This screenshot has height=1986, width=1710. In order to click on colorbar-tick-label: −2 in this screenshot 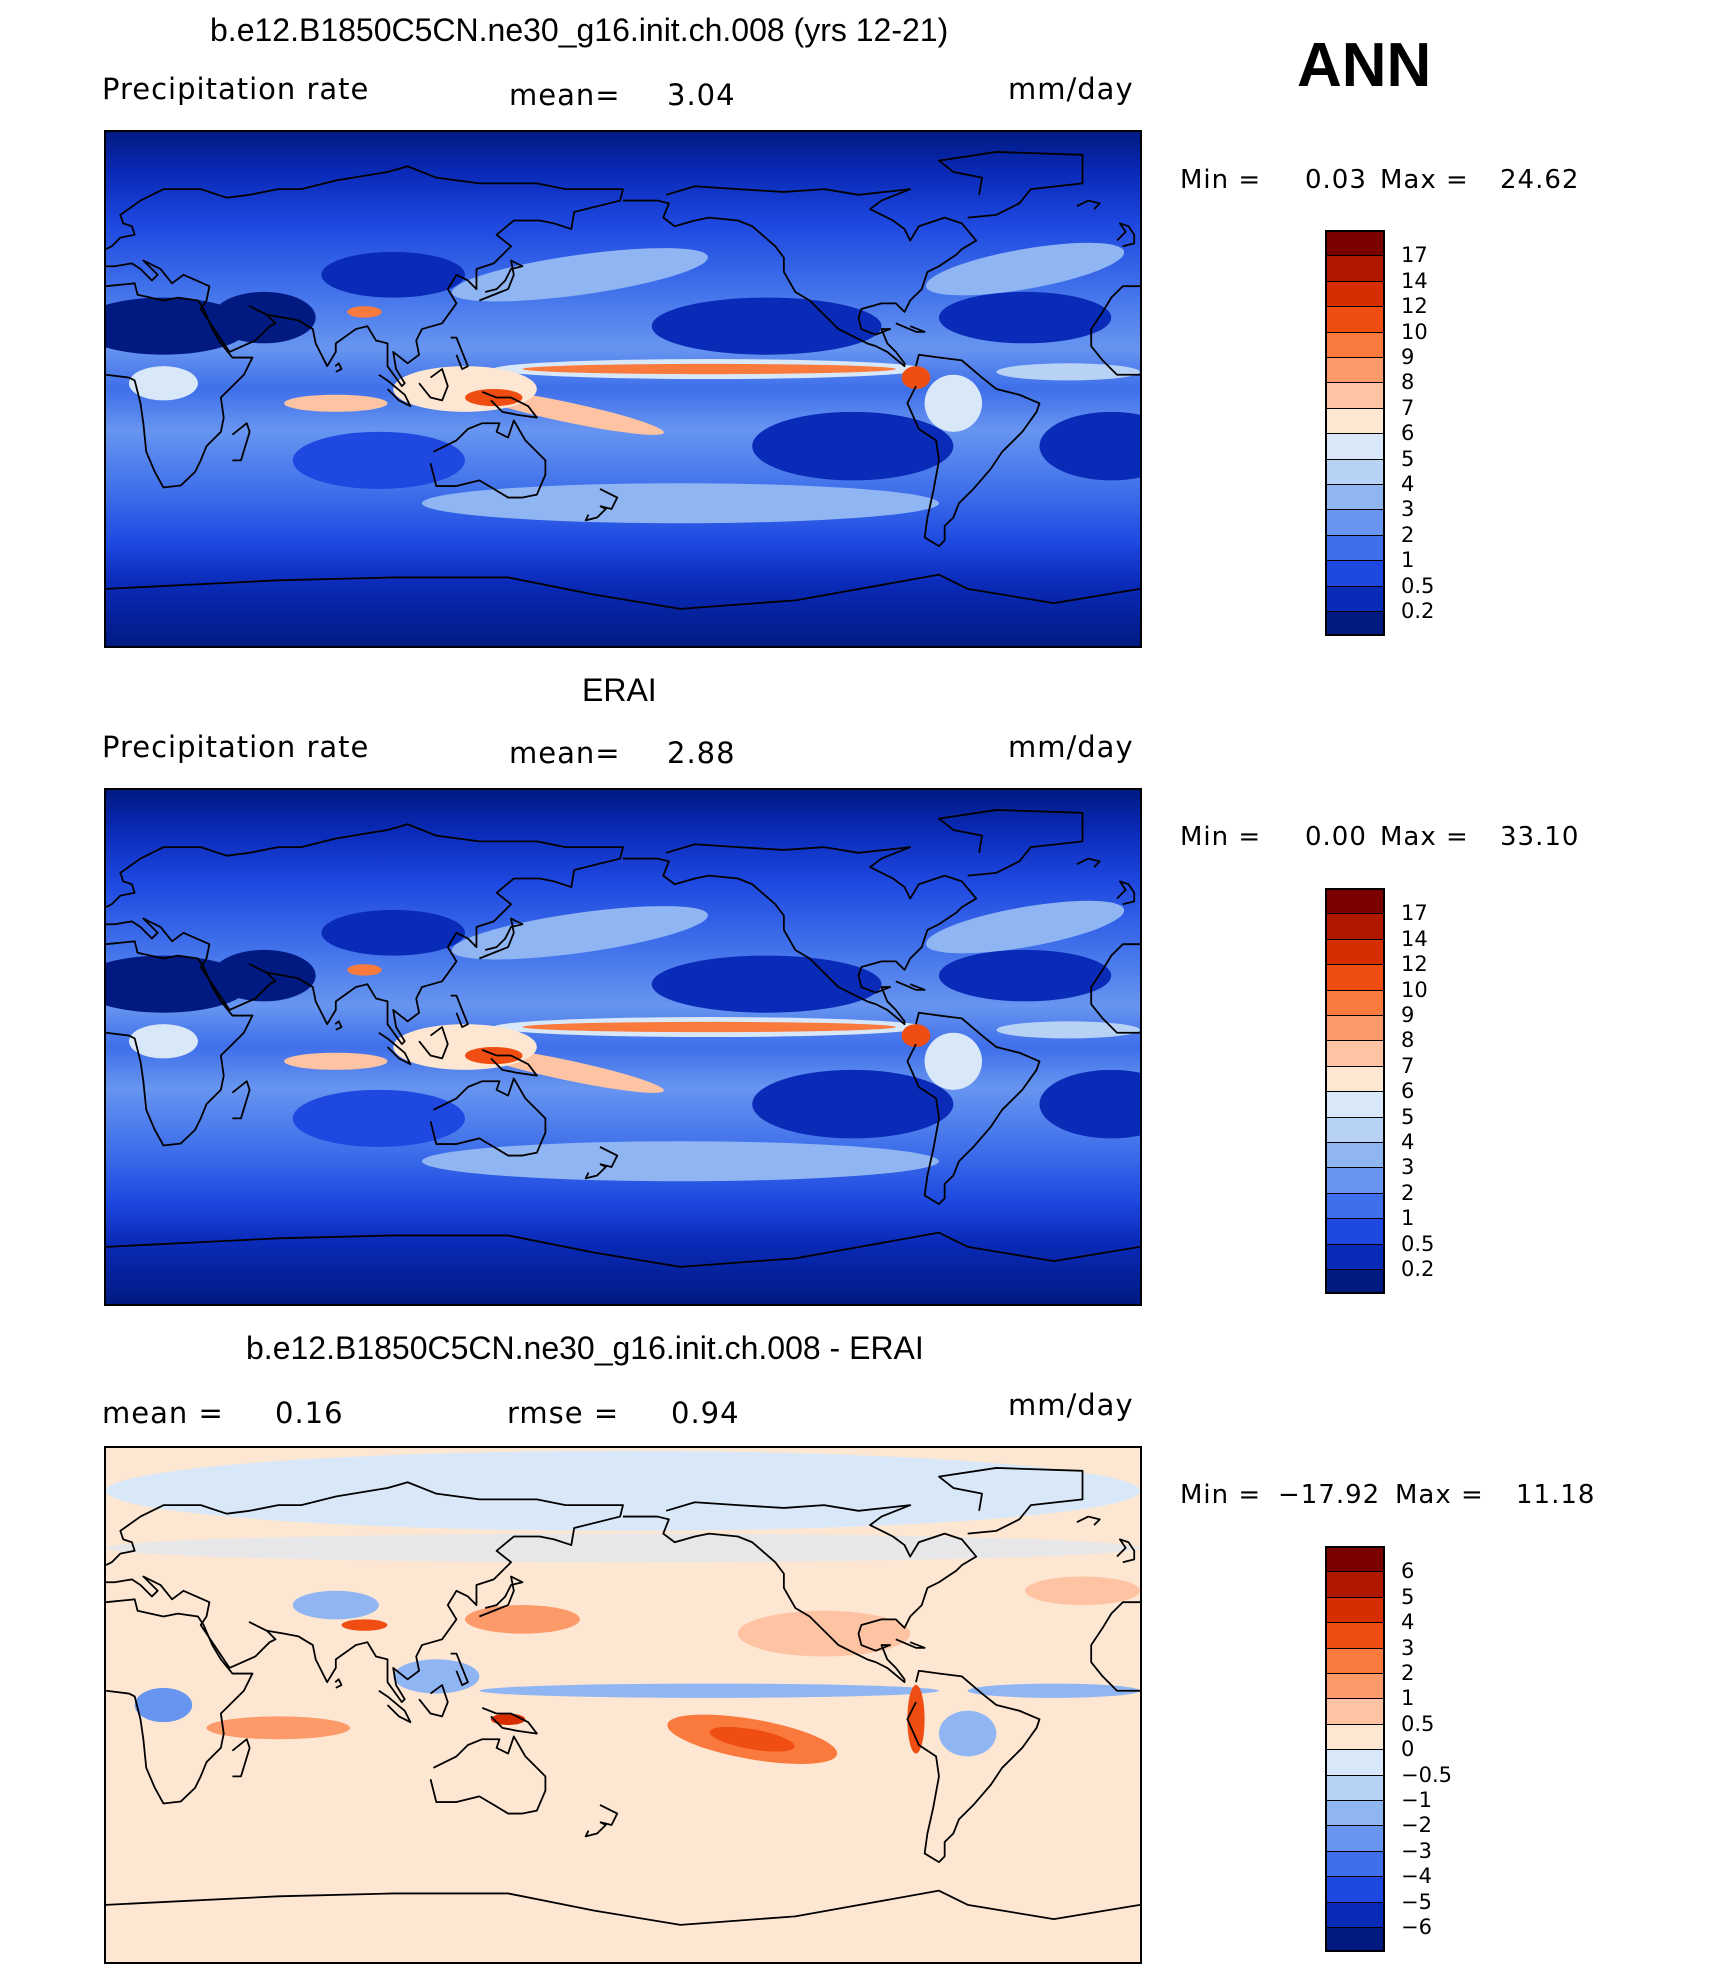, I will do `click(1416, 1825)`.